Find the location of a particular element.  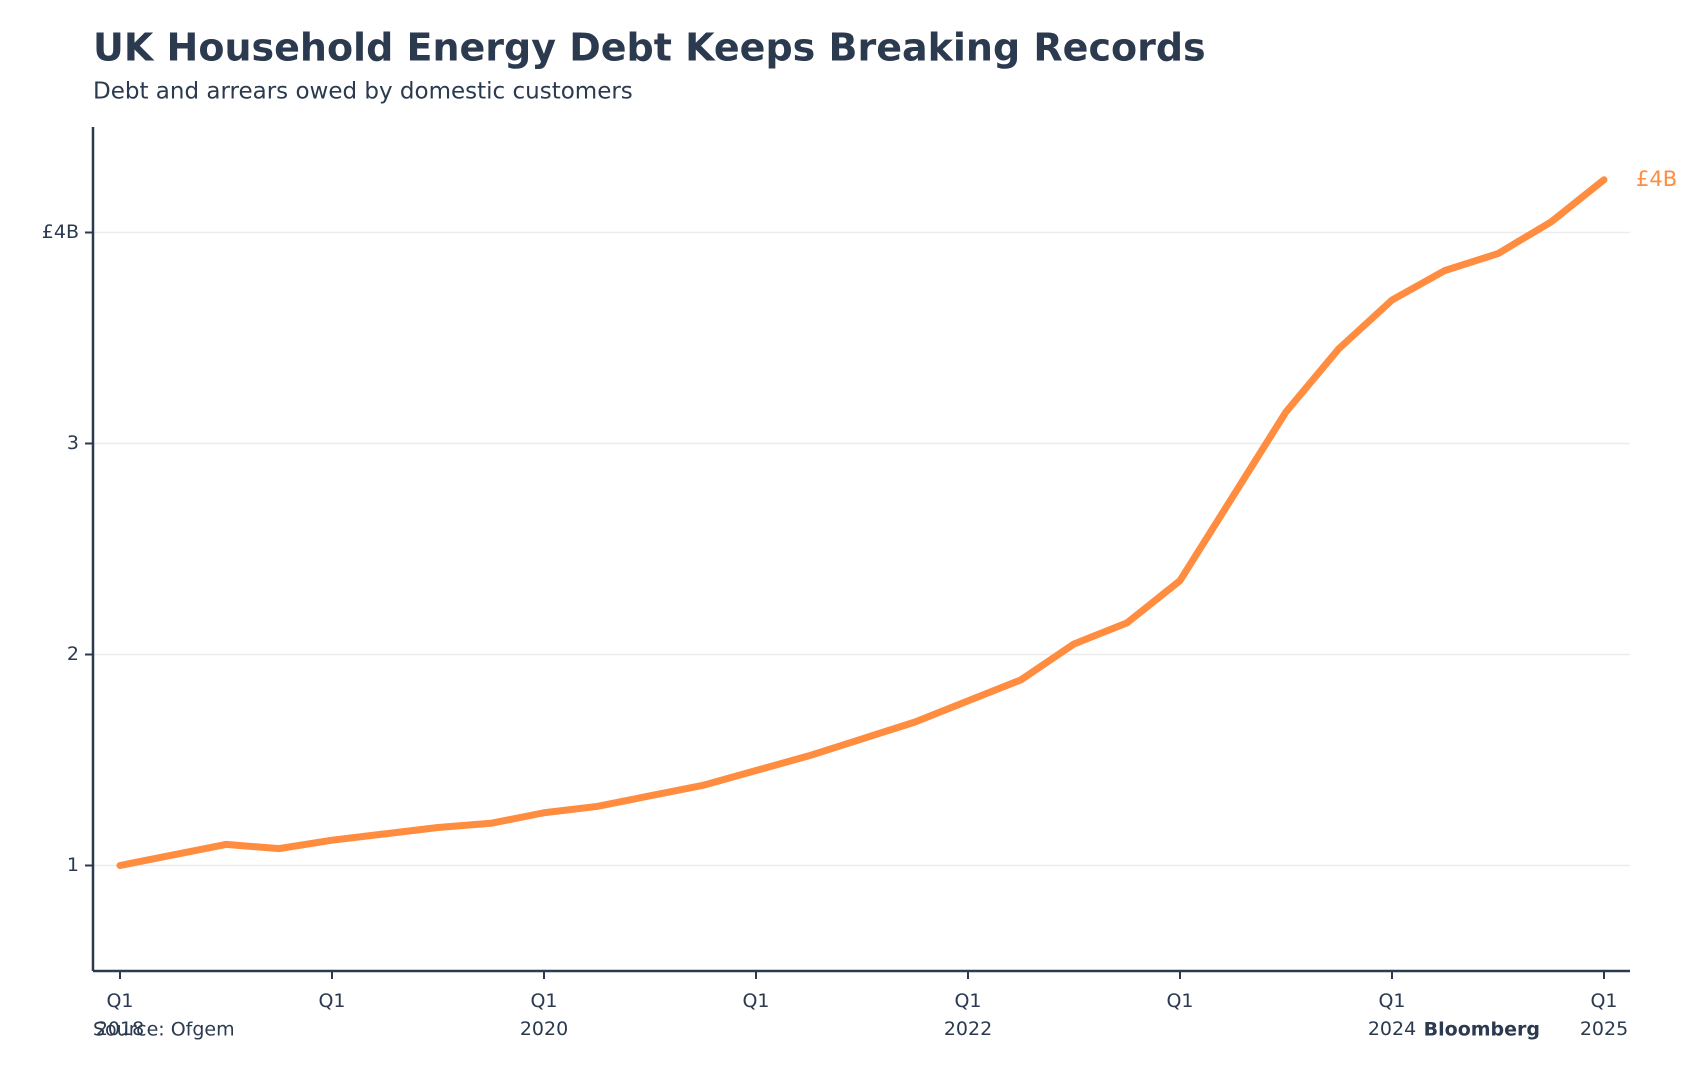

y-tick-label: 3 is located at coordinates (73, 443).